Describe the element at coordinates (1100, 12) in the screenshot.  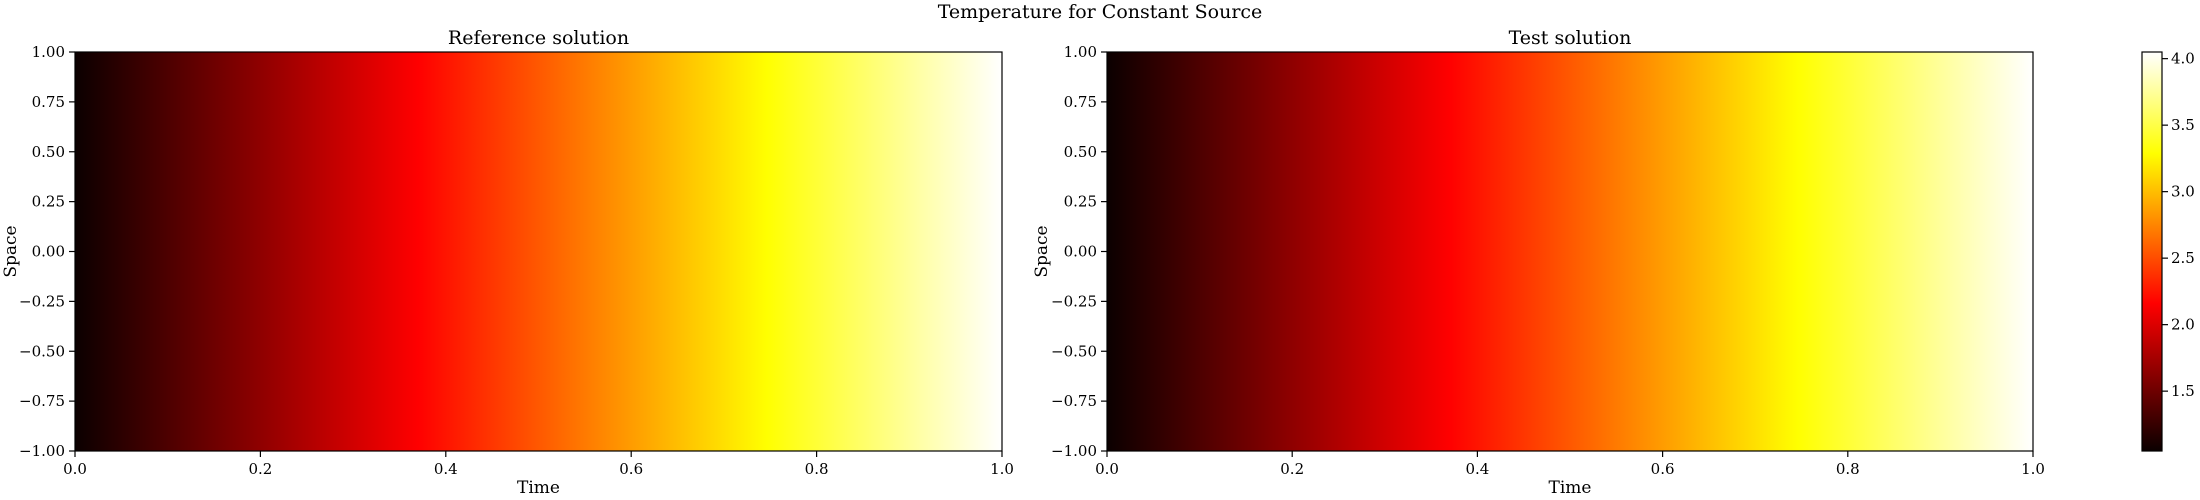
I see `figure-title: Temperature for Constant Source` at that location.